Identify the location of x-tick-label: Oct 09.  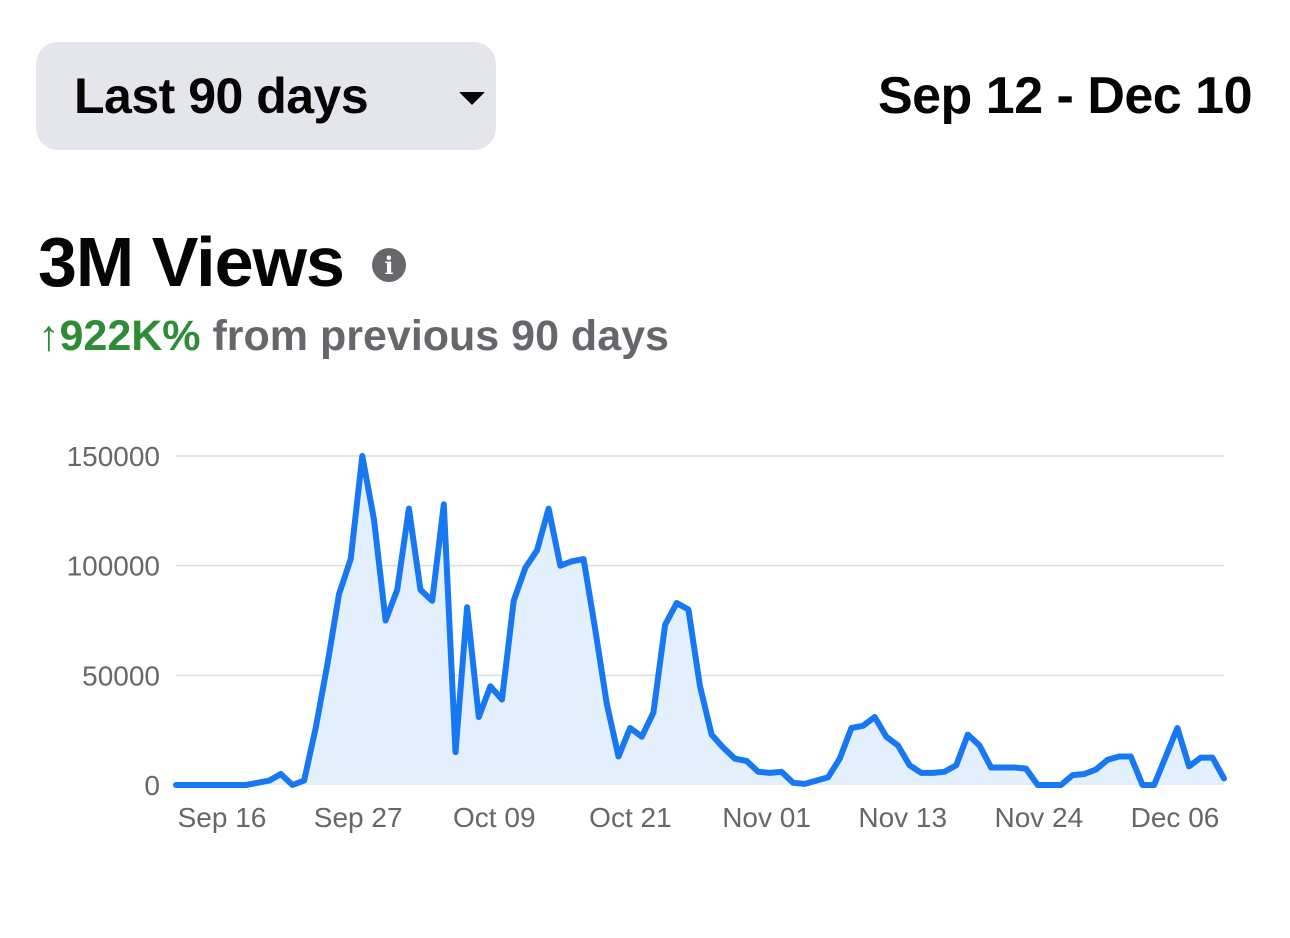
(494, 817).